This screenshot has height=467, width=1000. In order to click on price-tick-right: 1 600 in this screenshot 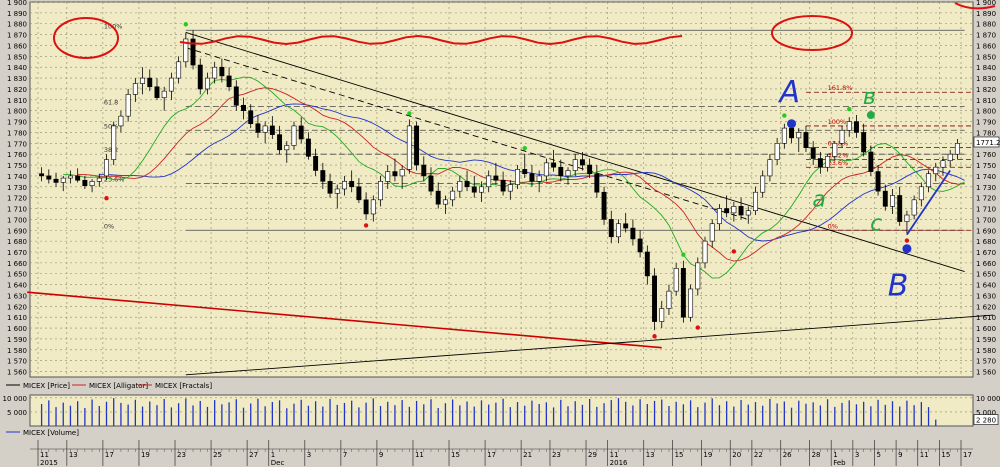, I will do `click(986, 329)`.